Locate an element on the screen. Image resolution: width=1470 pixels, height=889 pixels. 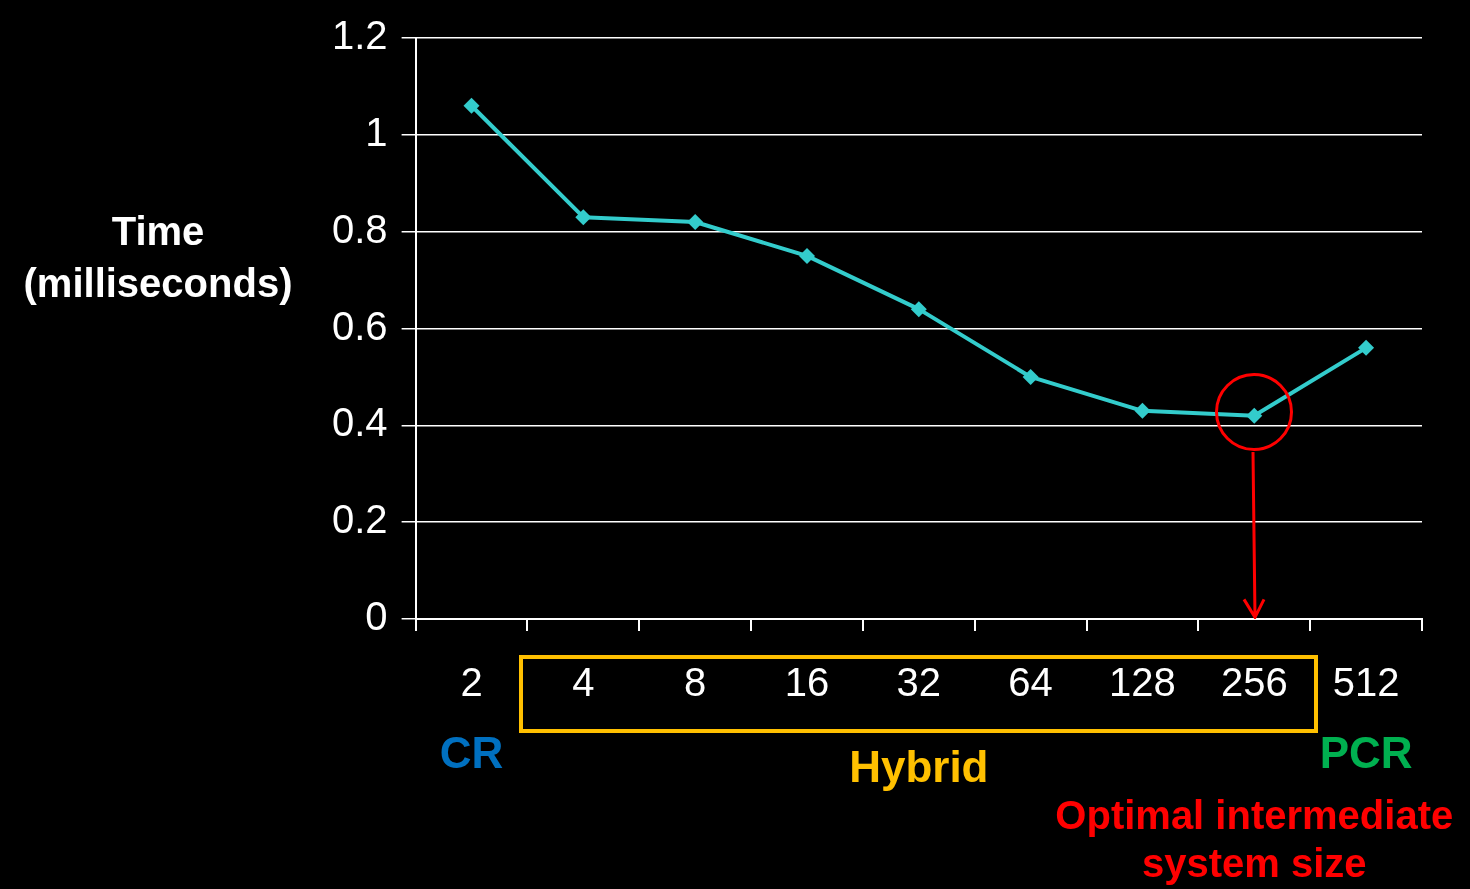
y-tick-label: 0.4 is located at coordinates (360, 422).